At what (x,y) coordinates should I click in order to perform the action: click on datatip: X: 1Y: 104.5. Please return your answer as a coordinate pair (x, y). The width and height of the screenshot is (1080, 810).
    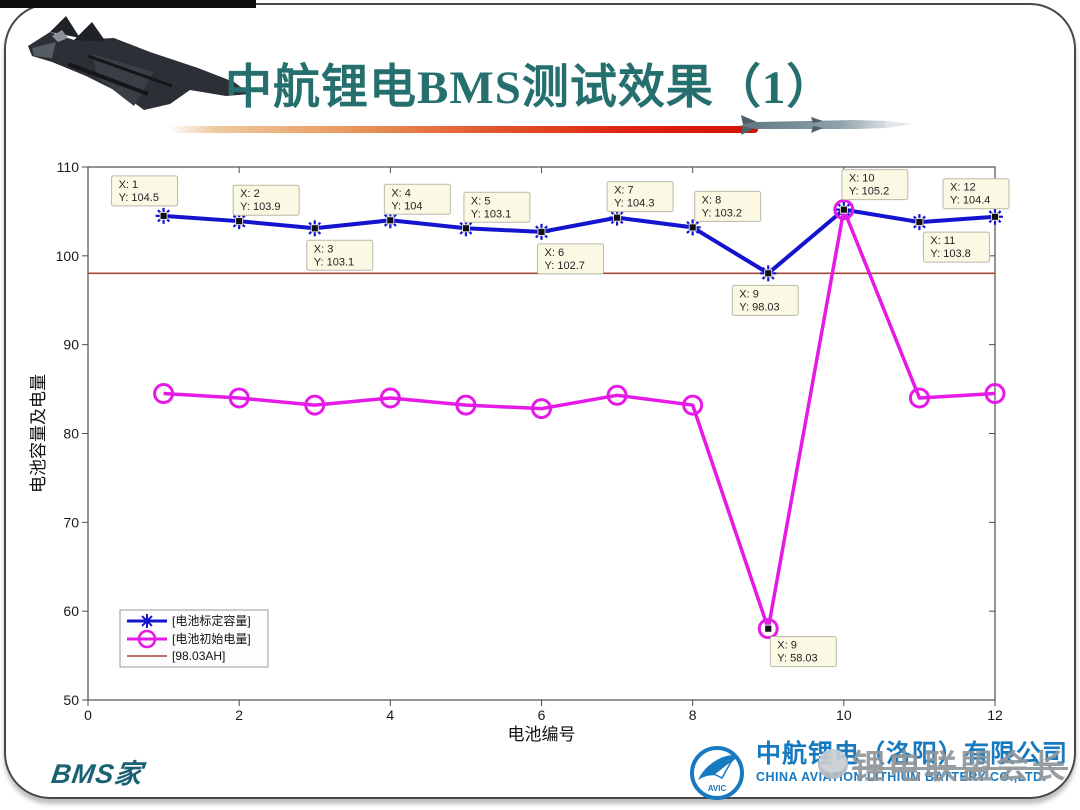
    Looking at the image, I should click on (145, 191).